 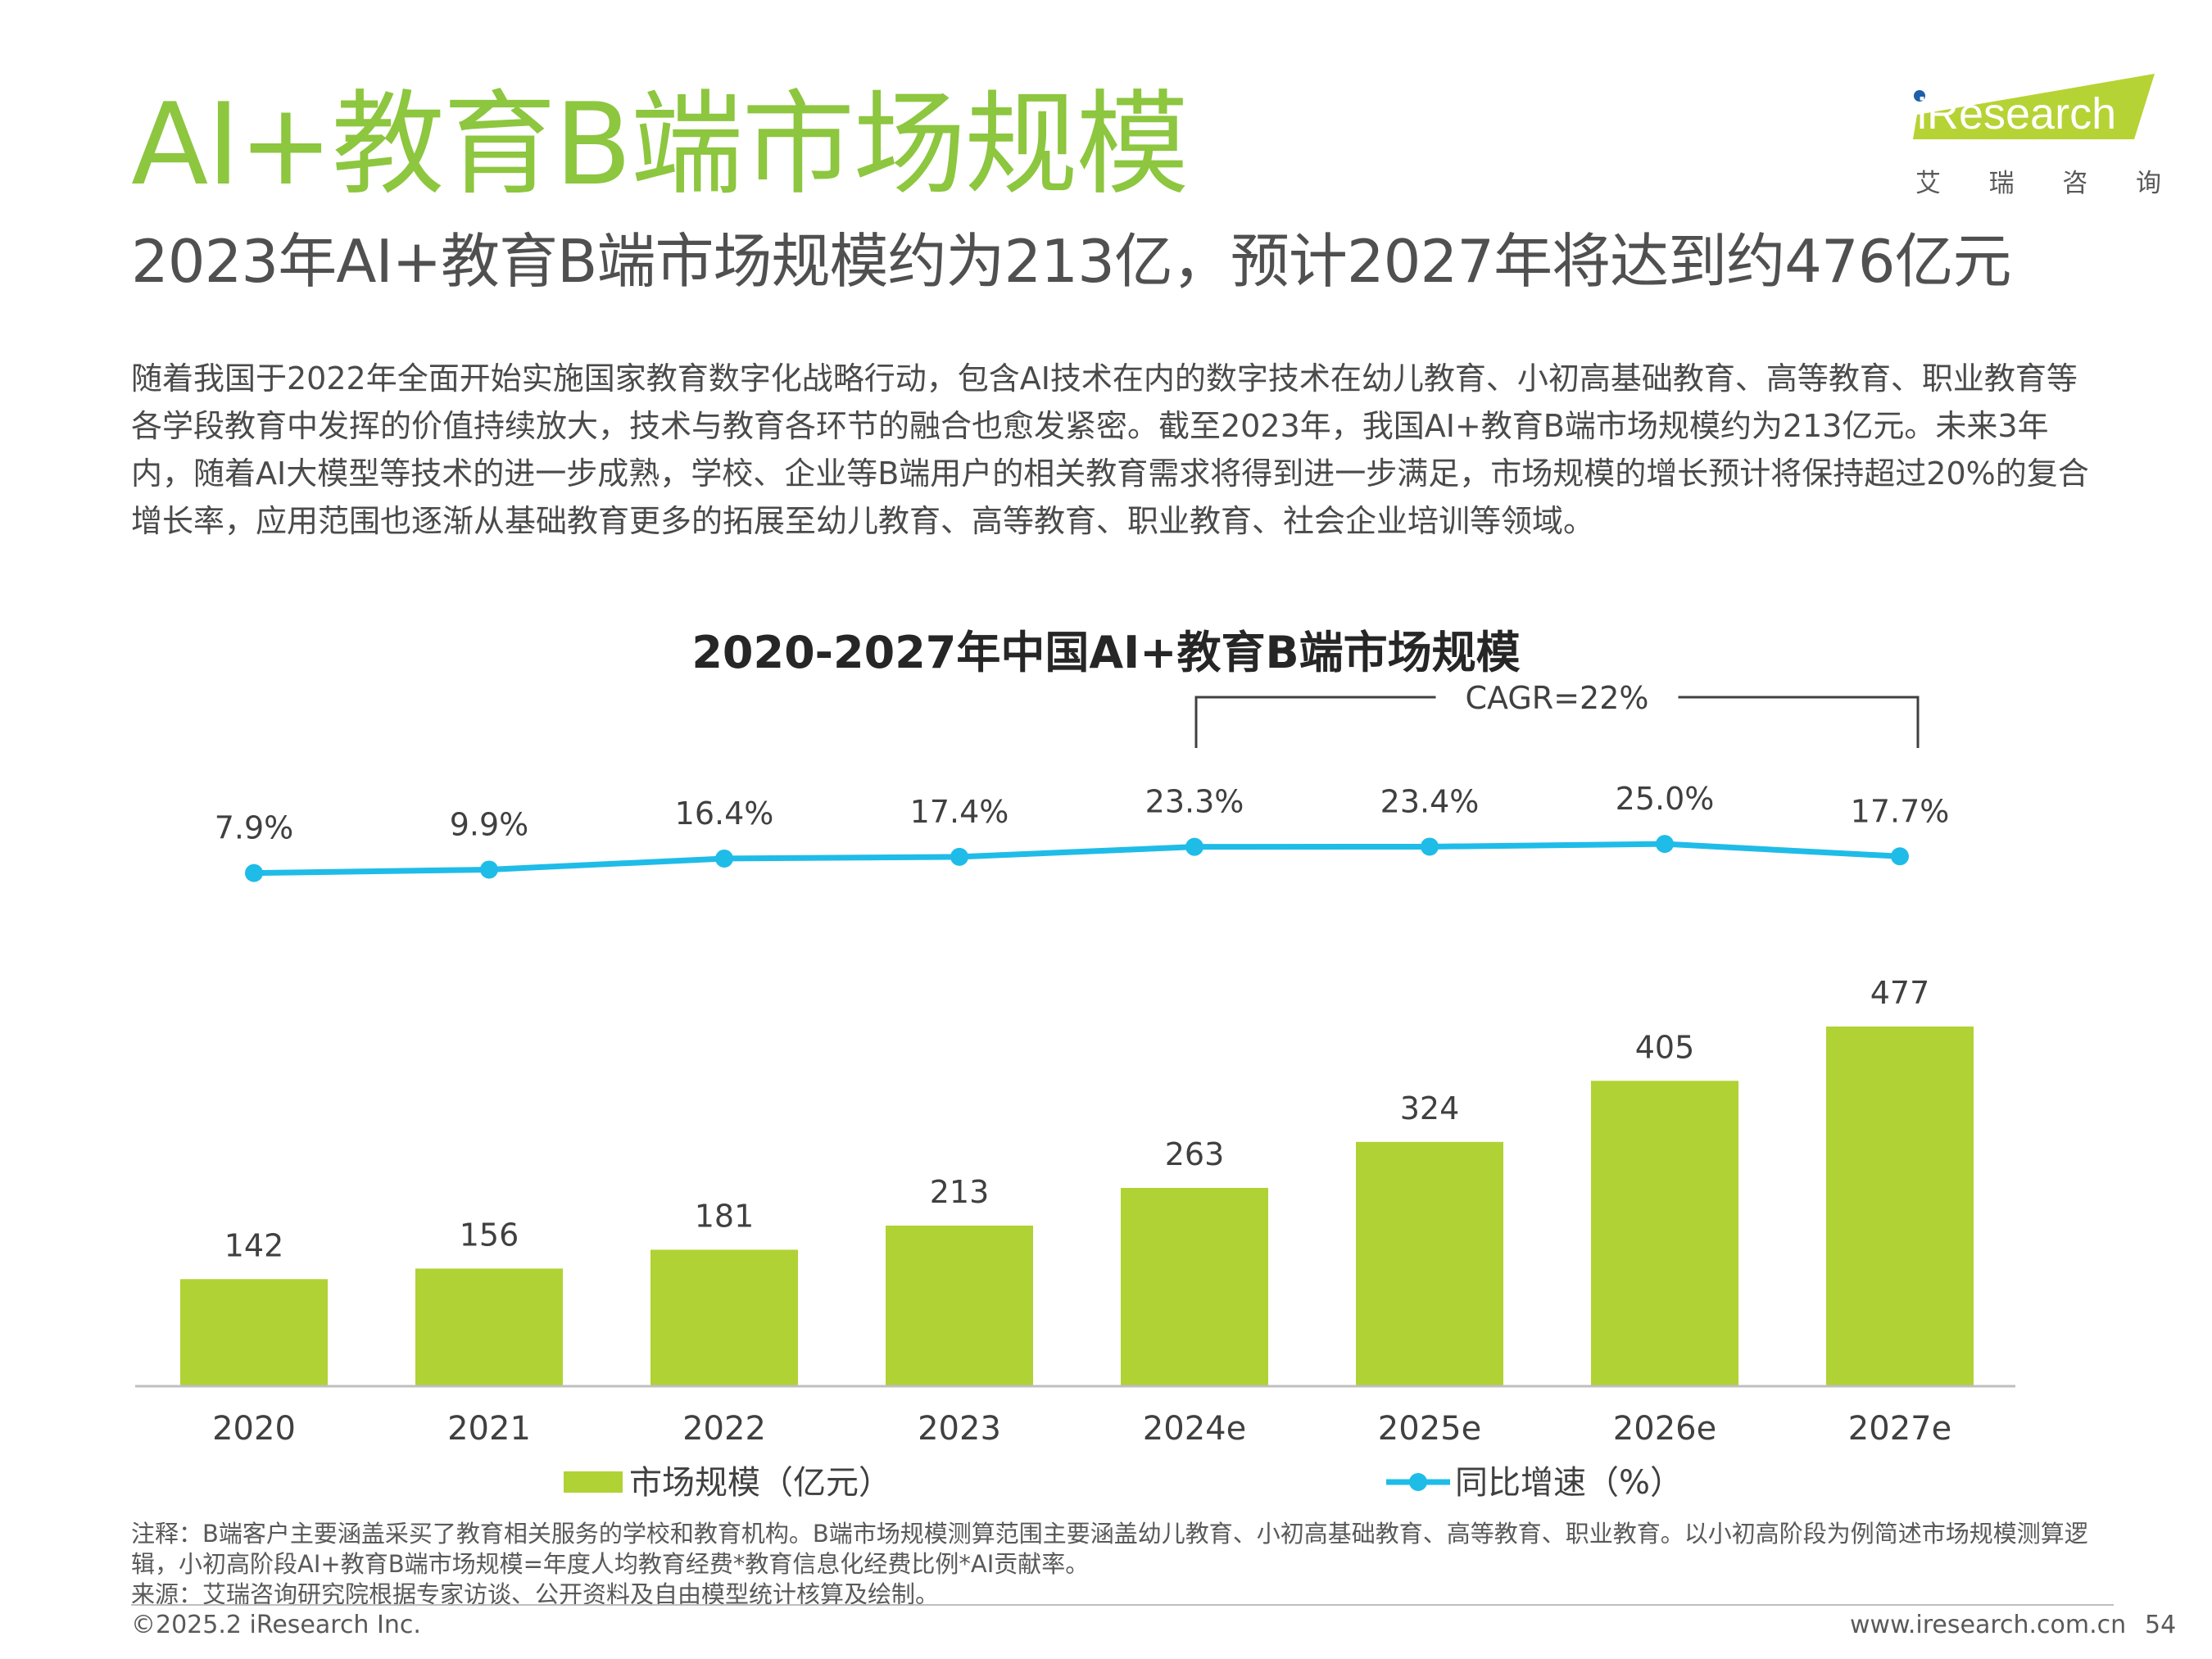 I want to click on footer-copyright: ©2025.2 iResearch Inc., so click(x=276, y=1625).